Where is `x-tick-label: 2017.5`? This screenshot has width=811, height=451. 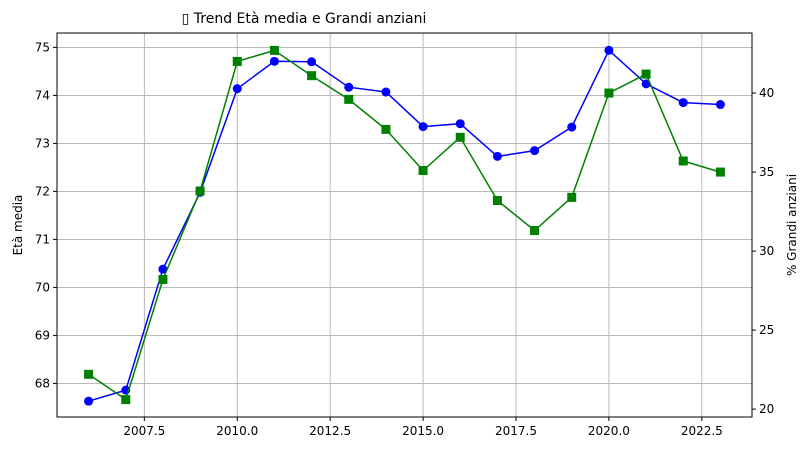 x-tick-label: 2017.5 is located at coordinates (516, 431).